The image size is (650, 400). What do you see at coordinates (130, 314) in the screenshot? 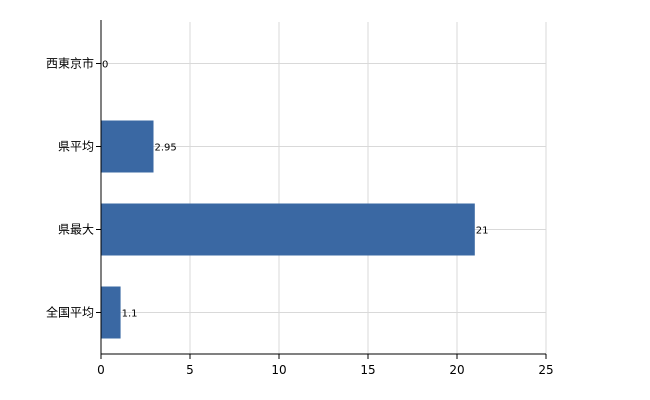
I see `data-label: 1.1` at bounding box center [130, 314].